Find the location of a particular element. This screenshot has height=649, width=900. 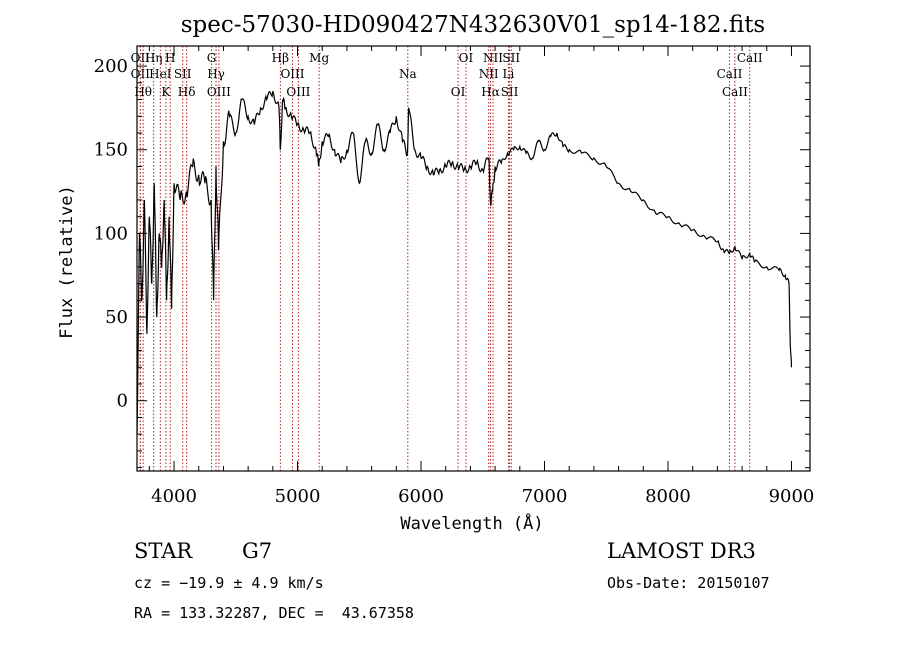

x-tick-label: 7000 is located at coordinates (545, 496).